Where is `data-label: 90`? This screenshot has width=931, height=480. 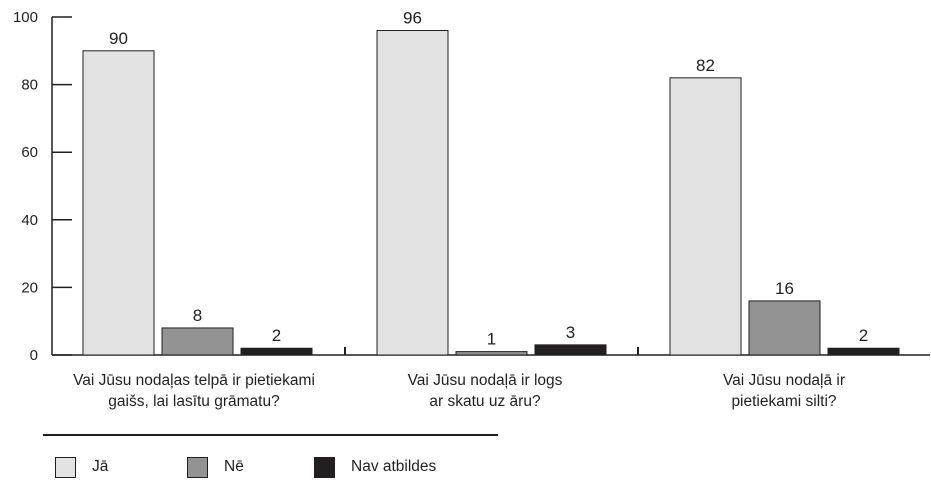
data-label: 90 is located at coordinates (118, 38).